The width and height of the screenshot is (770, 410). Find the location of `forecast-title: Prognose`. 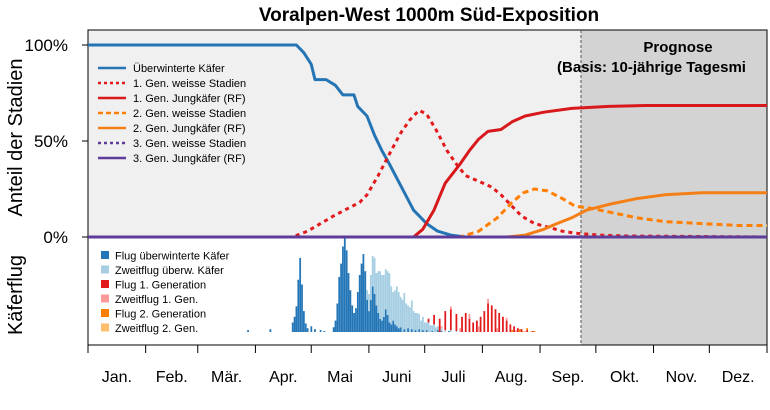

forecast-title: Prognose is located at coordinates (677, 47).